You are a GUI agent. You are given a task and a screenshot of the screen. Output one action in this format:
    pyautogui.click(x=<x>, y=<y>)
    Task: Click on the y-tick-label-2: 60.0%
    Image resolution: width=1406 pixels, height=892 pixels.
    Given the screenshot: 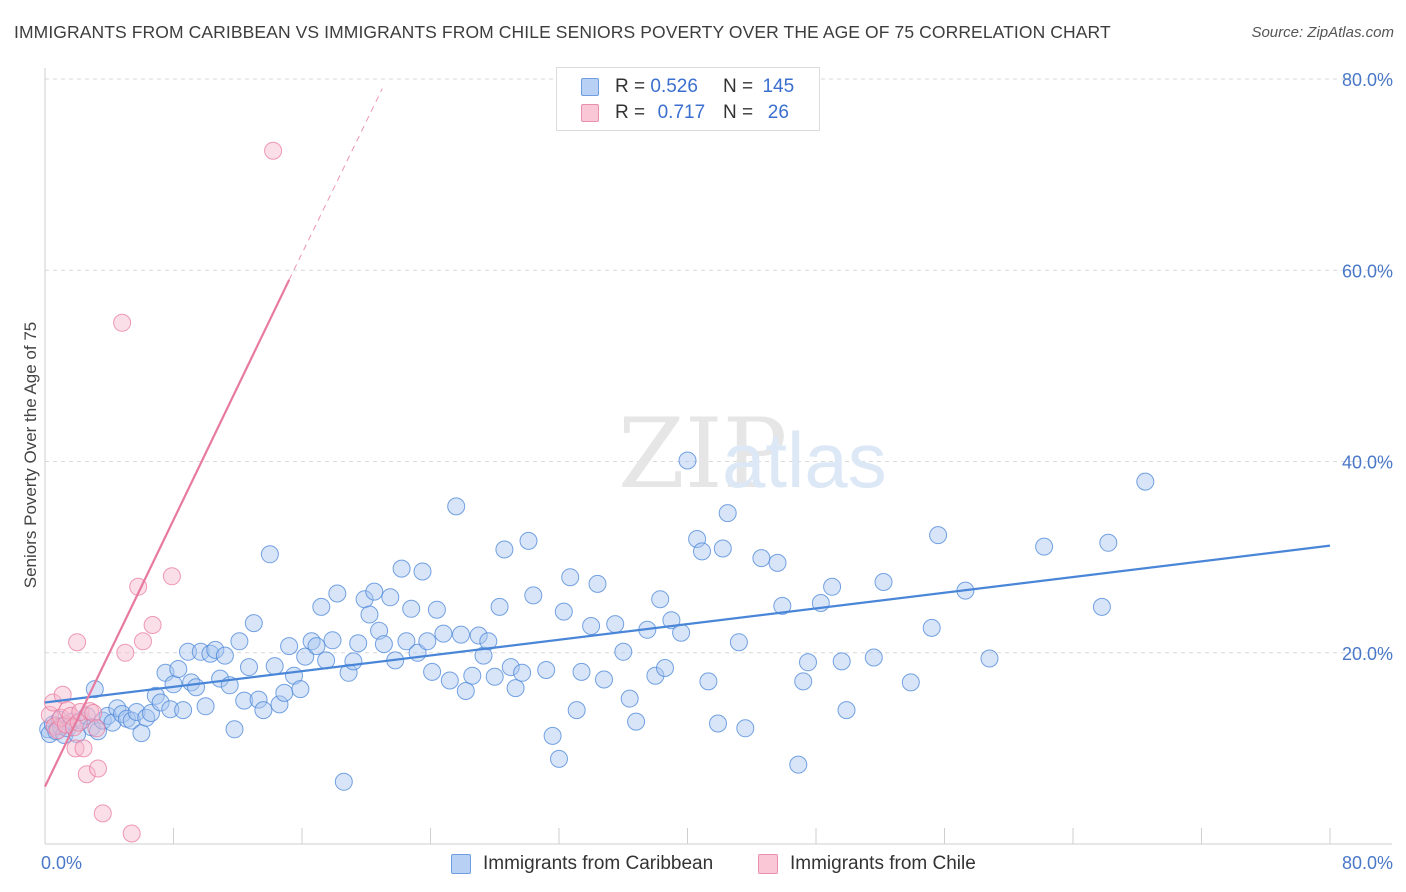 What is the action you would take?
    pyautogui.click(x=1367, y=271)
    